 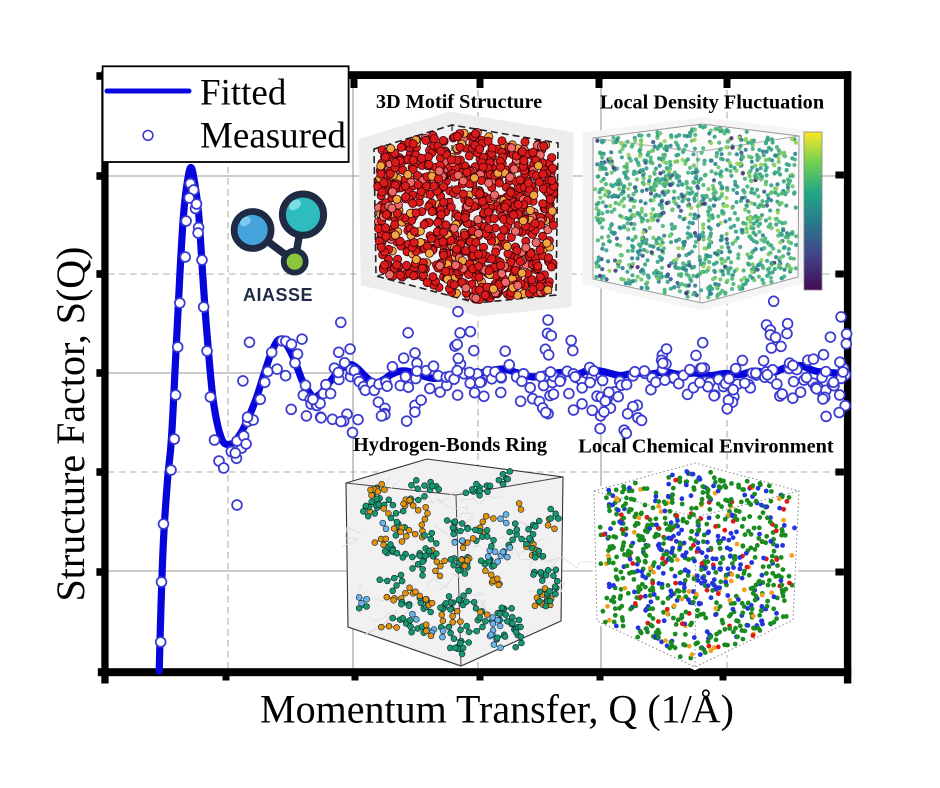 What do you see at coordinates (706, 447) in the screenshot?
I see `svg-text: Local Chemical Environment` at bounding box center [706, 447].